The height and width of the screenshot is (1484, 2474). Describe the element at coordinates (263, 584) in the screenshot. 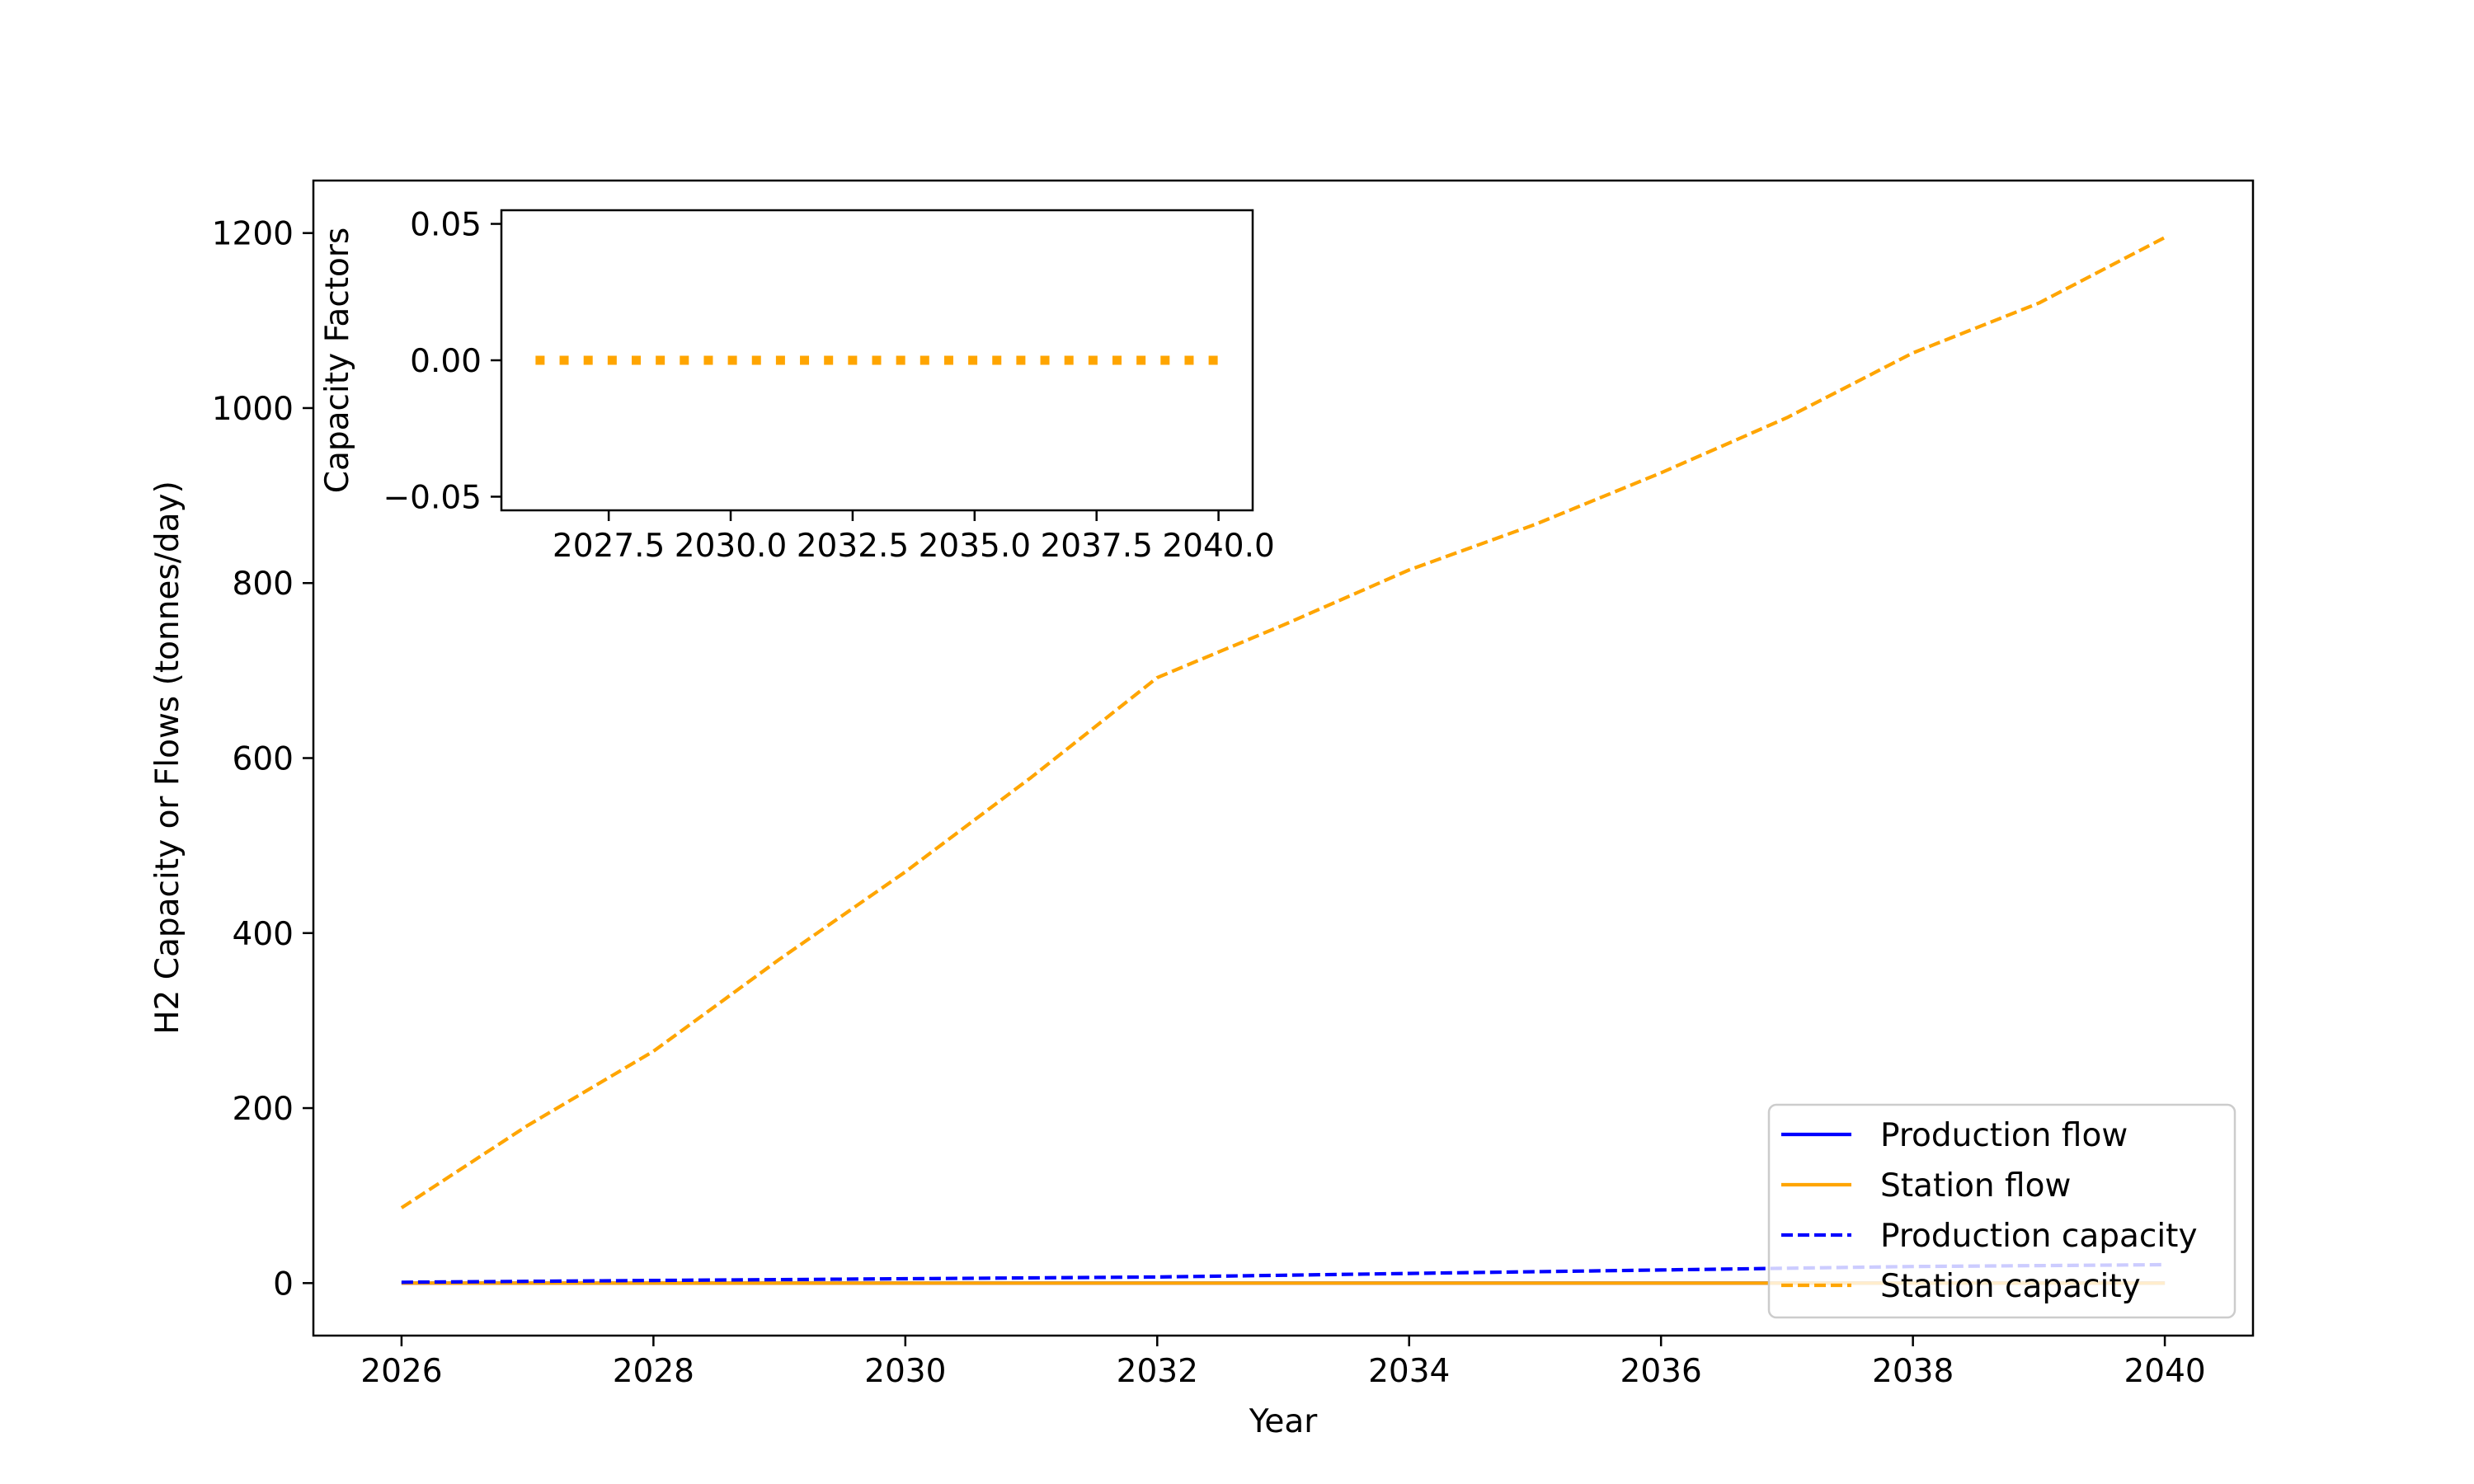

I see `main-y-tick-label: 800` at that location.